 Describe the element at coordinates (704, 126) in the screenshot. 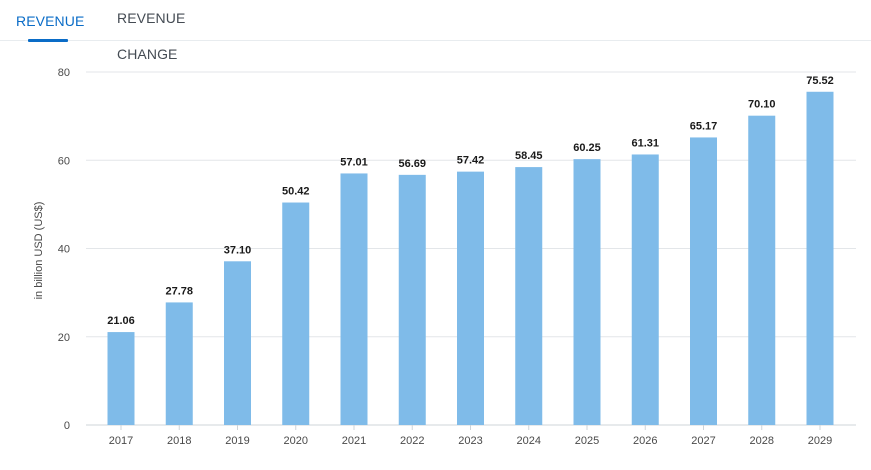

I see `bar-value-label: 65.17` at that location.